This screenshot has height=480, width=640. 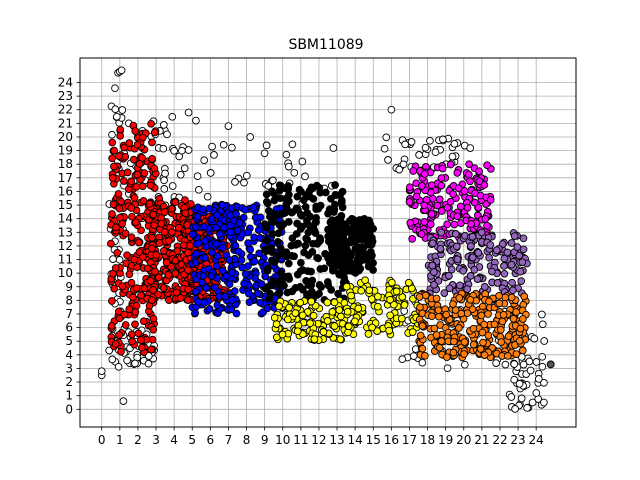 I want to click on x-axis-ticks: 0 1 2 3 4 5 6 7 8 9 10 11 12 13 14 15 16 17 18 19 20 21 22 23 24, so click(x=321, y=437).